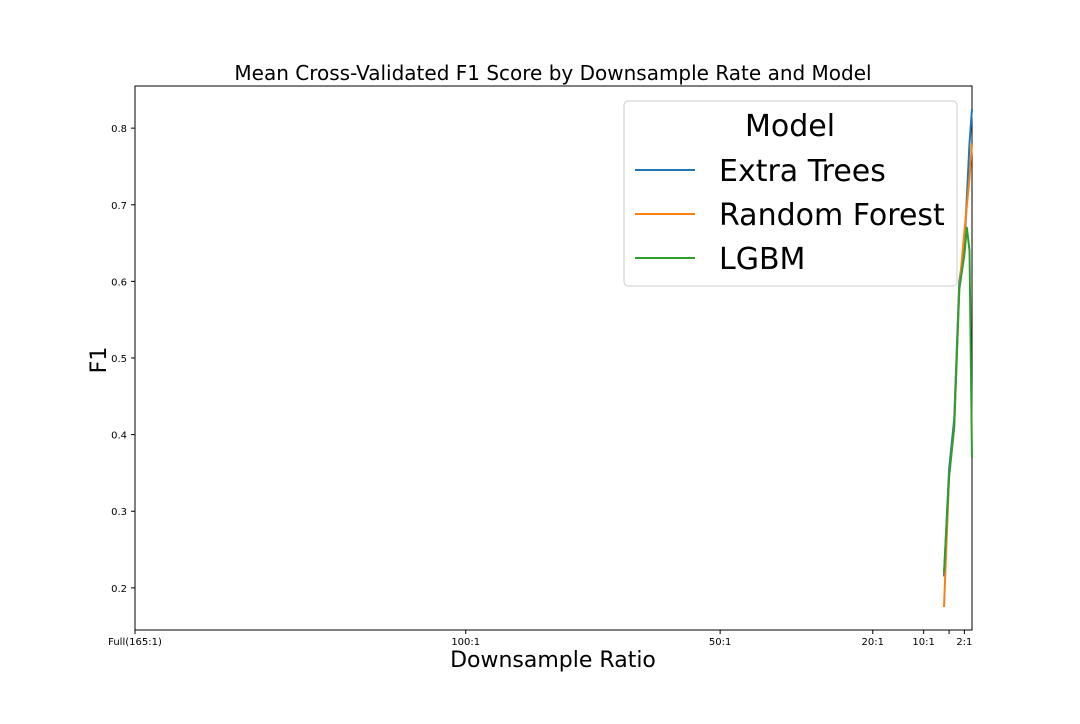 Image resolution: width=1080 pixels, height=724 pixels. I want to click on x-axis-label: Downsample Ratio, so click(553, 660).